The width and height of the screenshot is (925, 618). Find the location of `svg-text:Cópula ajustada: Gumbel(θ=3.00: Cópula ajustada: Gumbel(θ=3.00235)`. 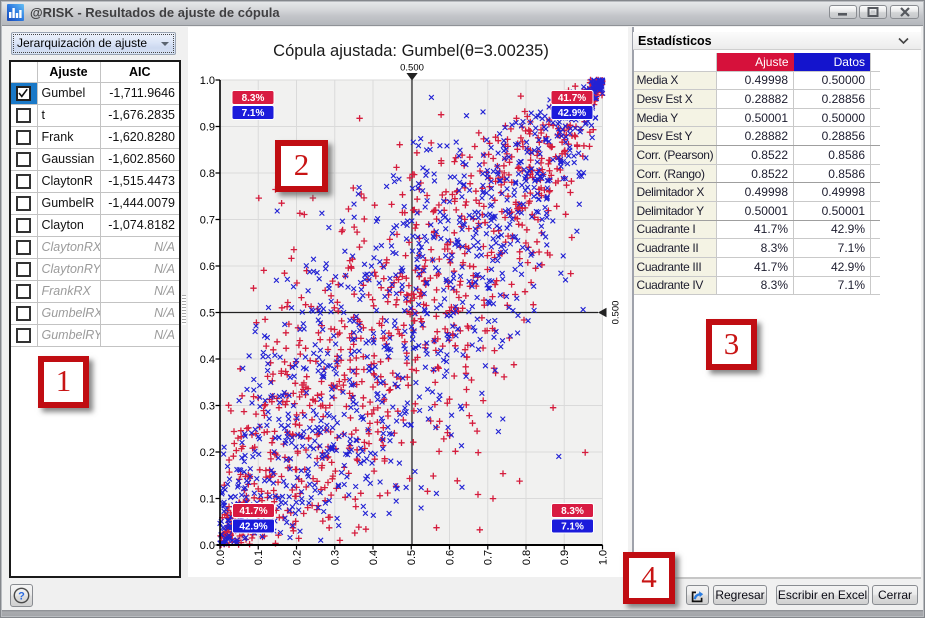

svg-text:Cópula ajustada: Gumbel(θ=3.00: Cópula ajustada: Gumbel(θ=3.00235) is located at coordinates (411, 51).